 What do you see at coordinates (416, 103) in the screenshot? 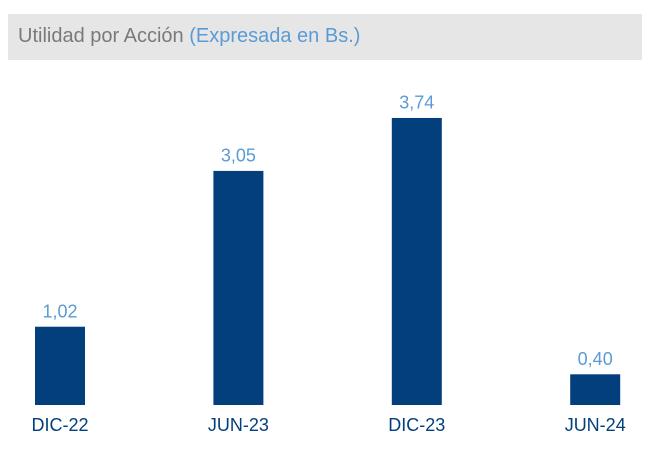
I see `value-label: 3,74` at bounding box center [416, 103].